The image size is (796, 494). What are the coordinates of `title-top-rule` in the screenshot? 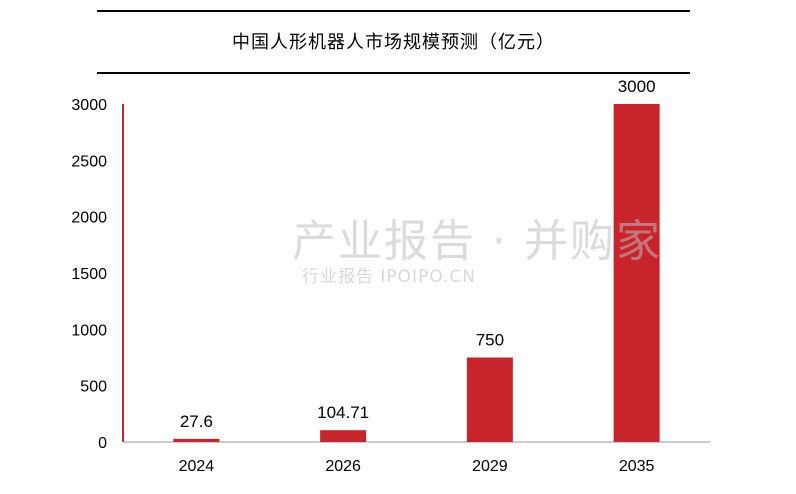 It's located at (393, 11).